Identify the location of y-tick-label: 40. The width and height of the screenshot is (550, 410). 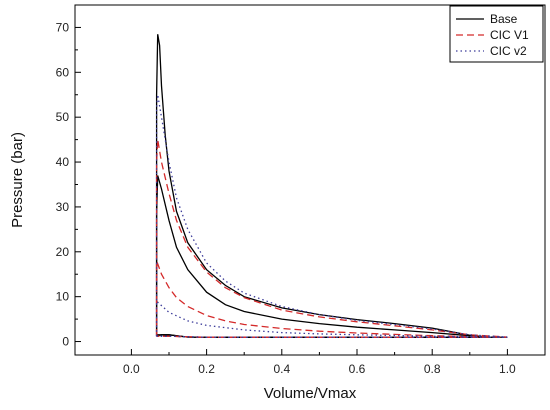
(63, 162).